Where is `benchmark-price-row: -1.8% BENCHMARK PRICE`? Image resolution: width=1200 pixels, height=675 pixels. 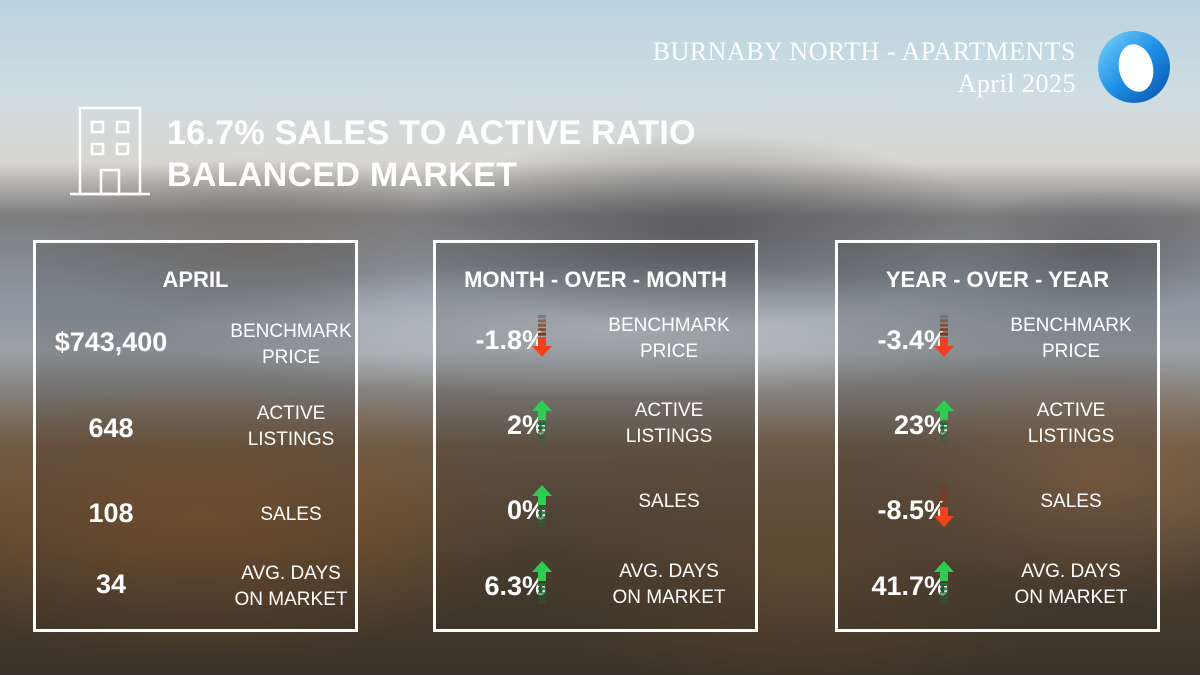 benchmark-price-row: -1.8% BENCHMARK PRICE is located at coordinates (595, 343).